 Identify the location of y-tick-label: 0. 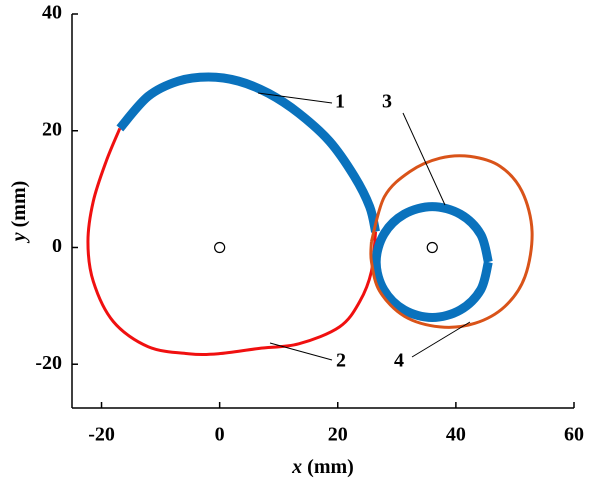
(57, 246).